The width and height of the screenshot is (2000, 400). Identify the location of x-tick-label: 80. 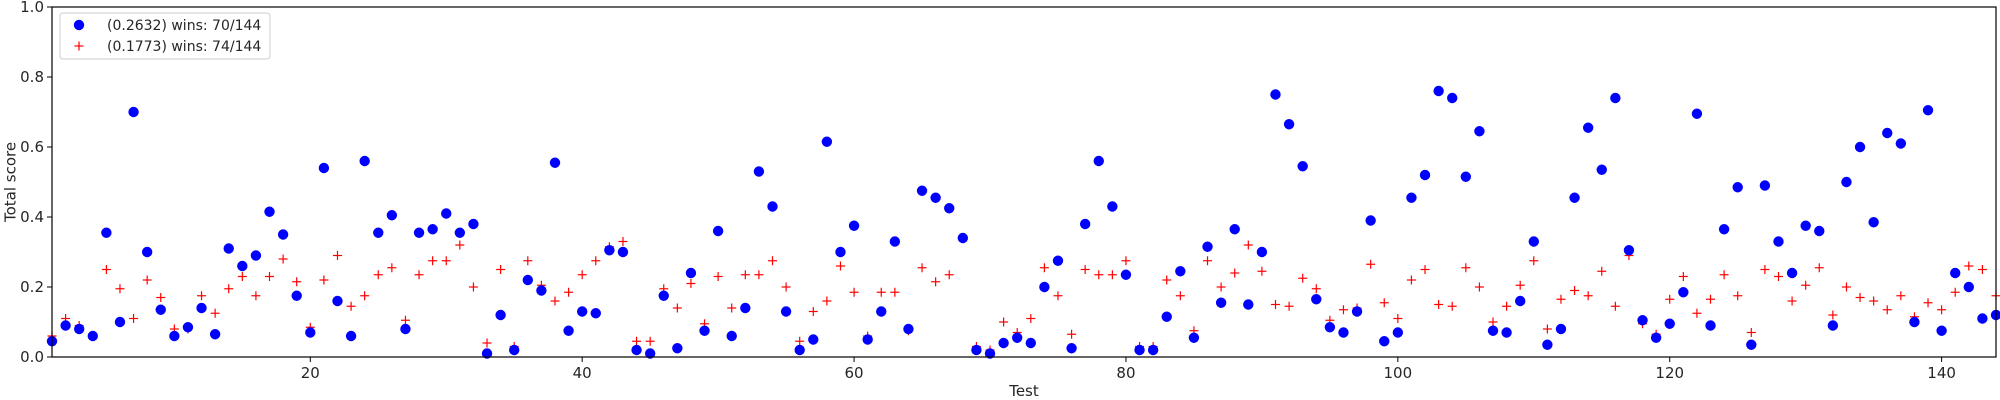
(1125, 373).